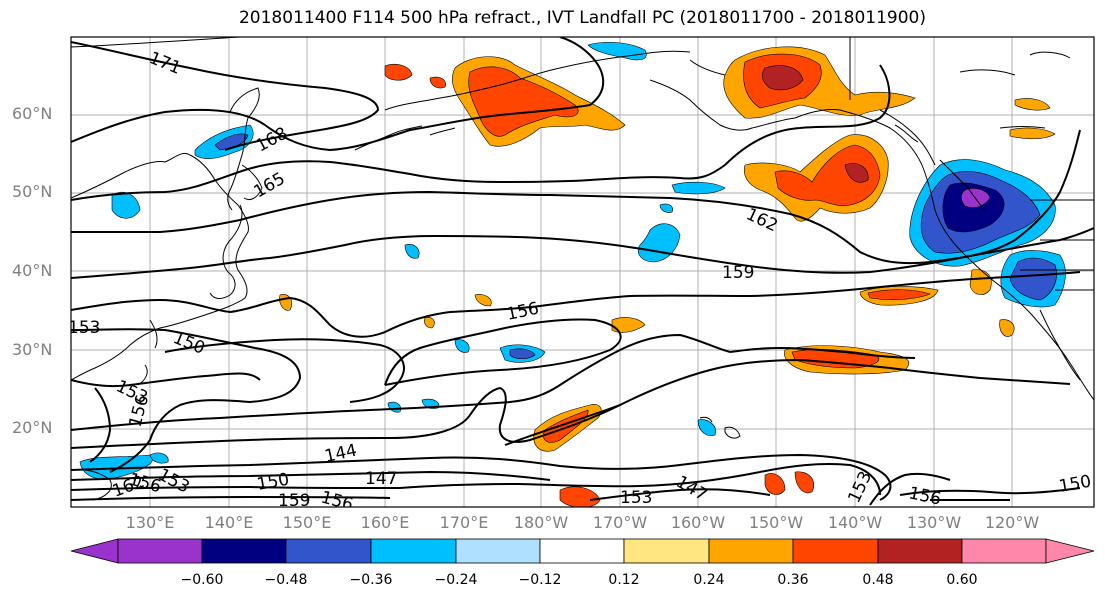 This screenshot has height=601, width=1105. Describe the element at coordinates (962, 580) in the screenshot. I see `colorbar-tick-label: 0.60` at that location.